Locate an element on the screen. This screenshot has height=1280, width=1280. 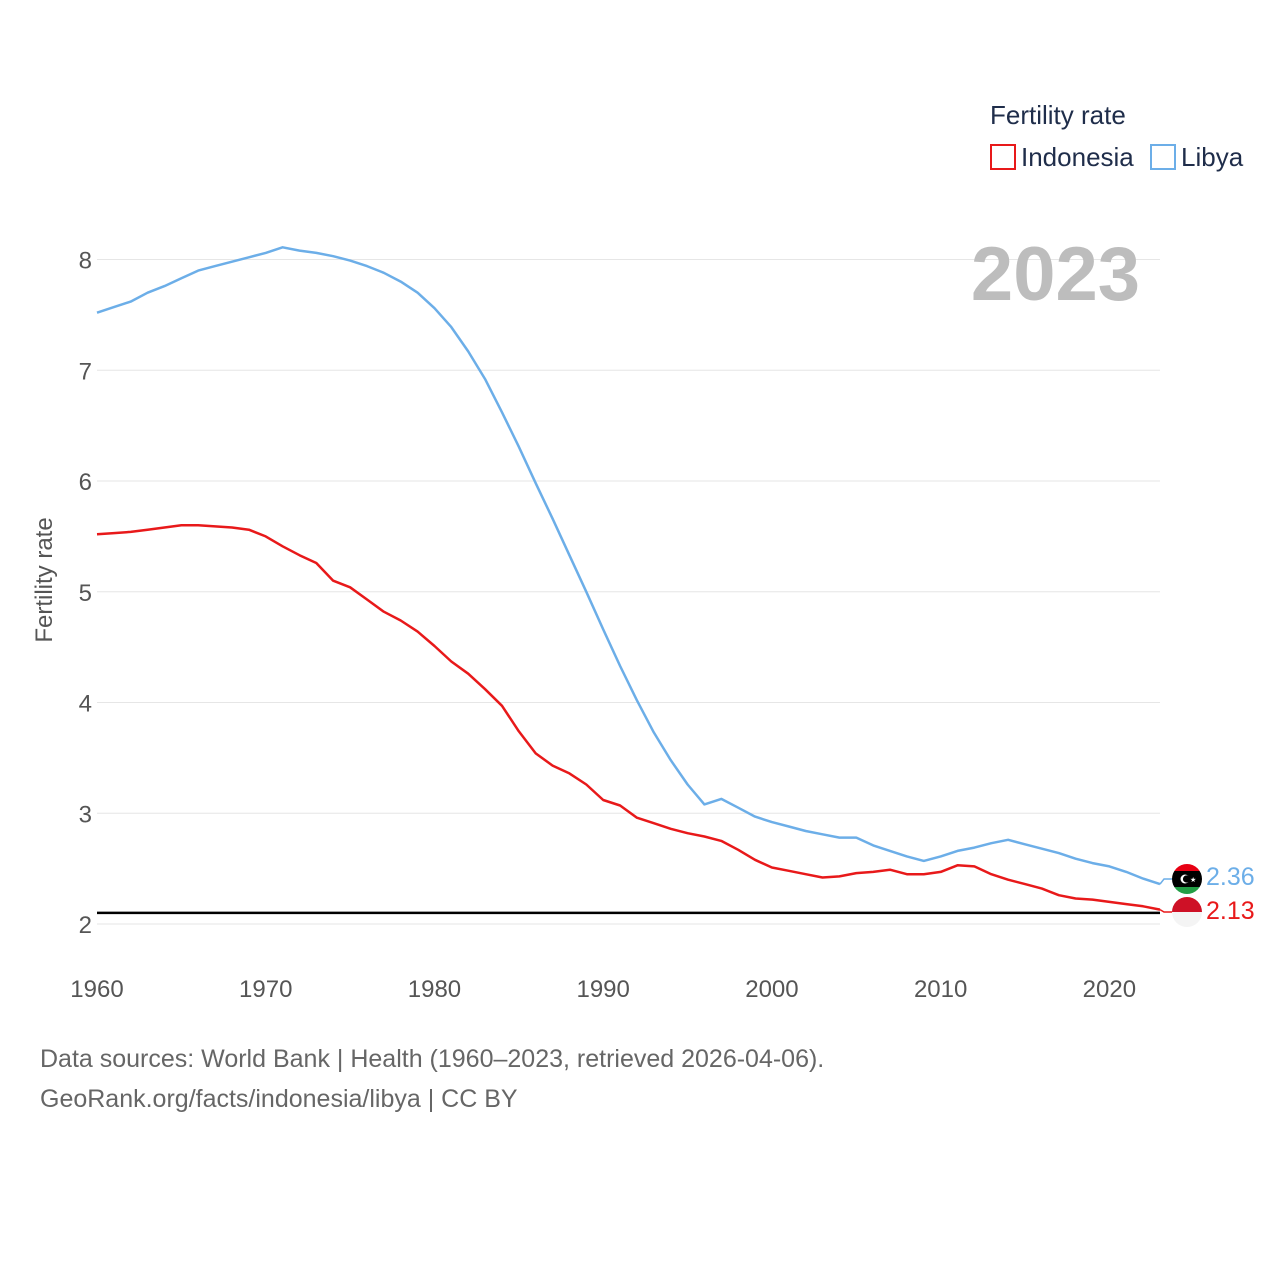
y-tick-label: 3 is located at coordinates (85, 814).